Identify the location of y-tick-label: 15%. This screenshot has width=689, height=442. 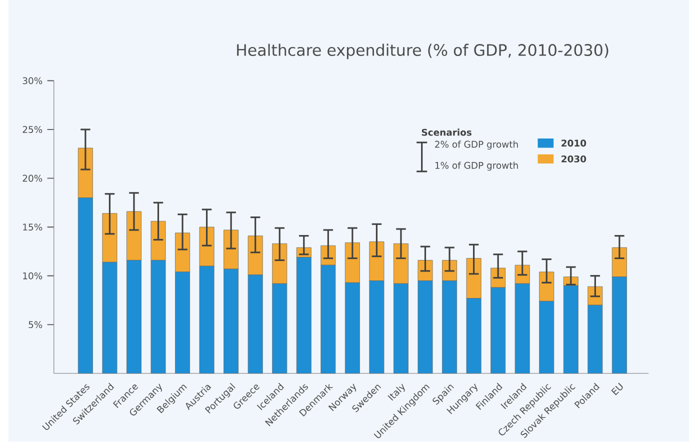
(32, 227).